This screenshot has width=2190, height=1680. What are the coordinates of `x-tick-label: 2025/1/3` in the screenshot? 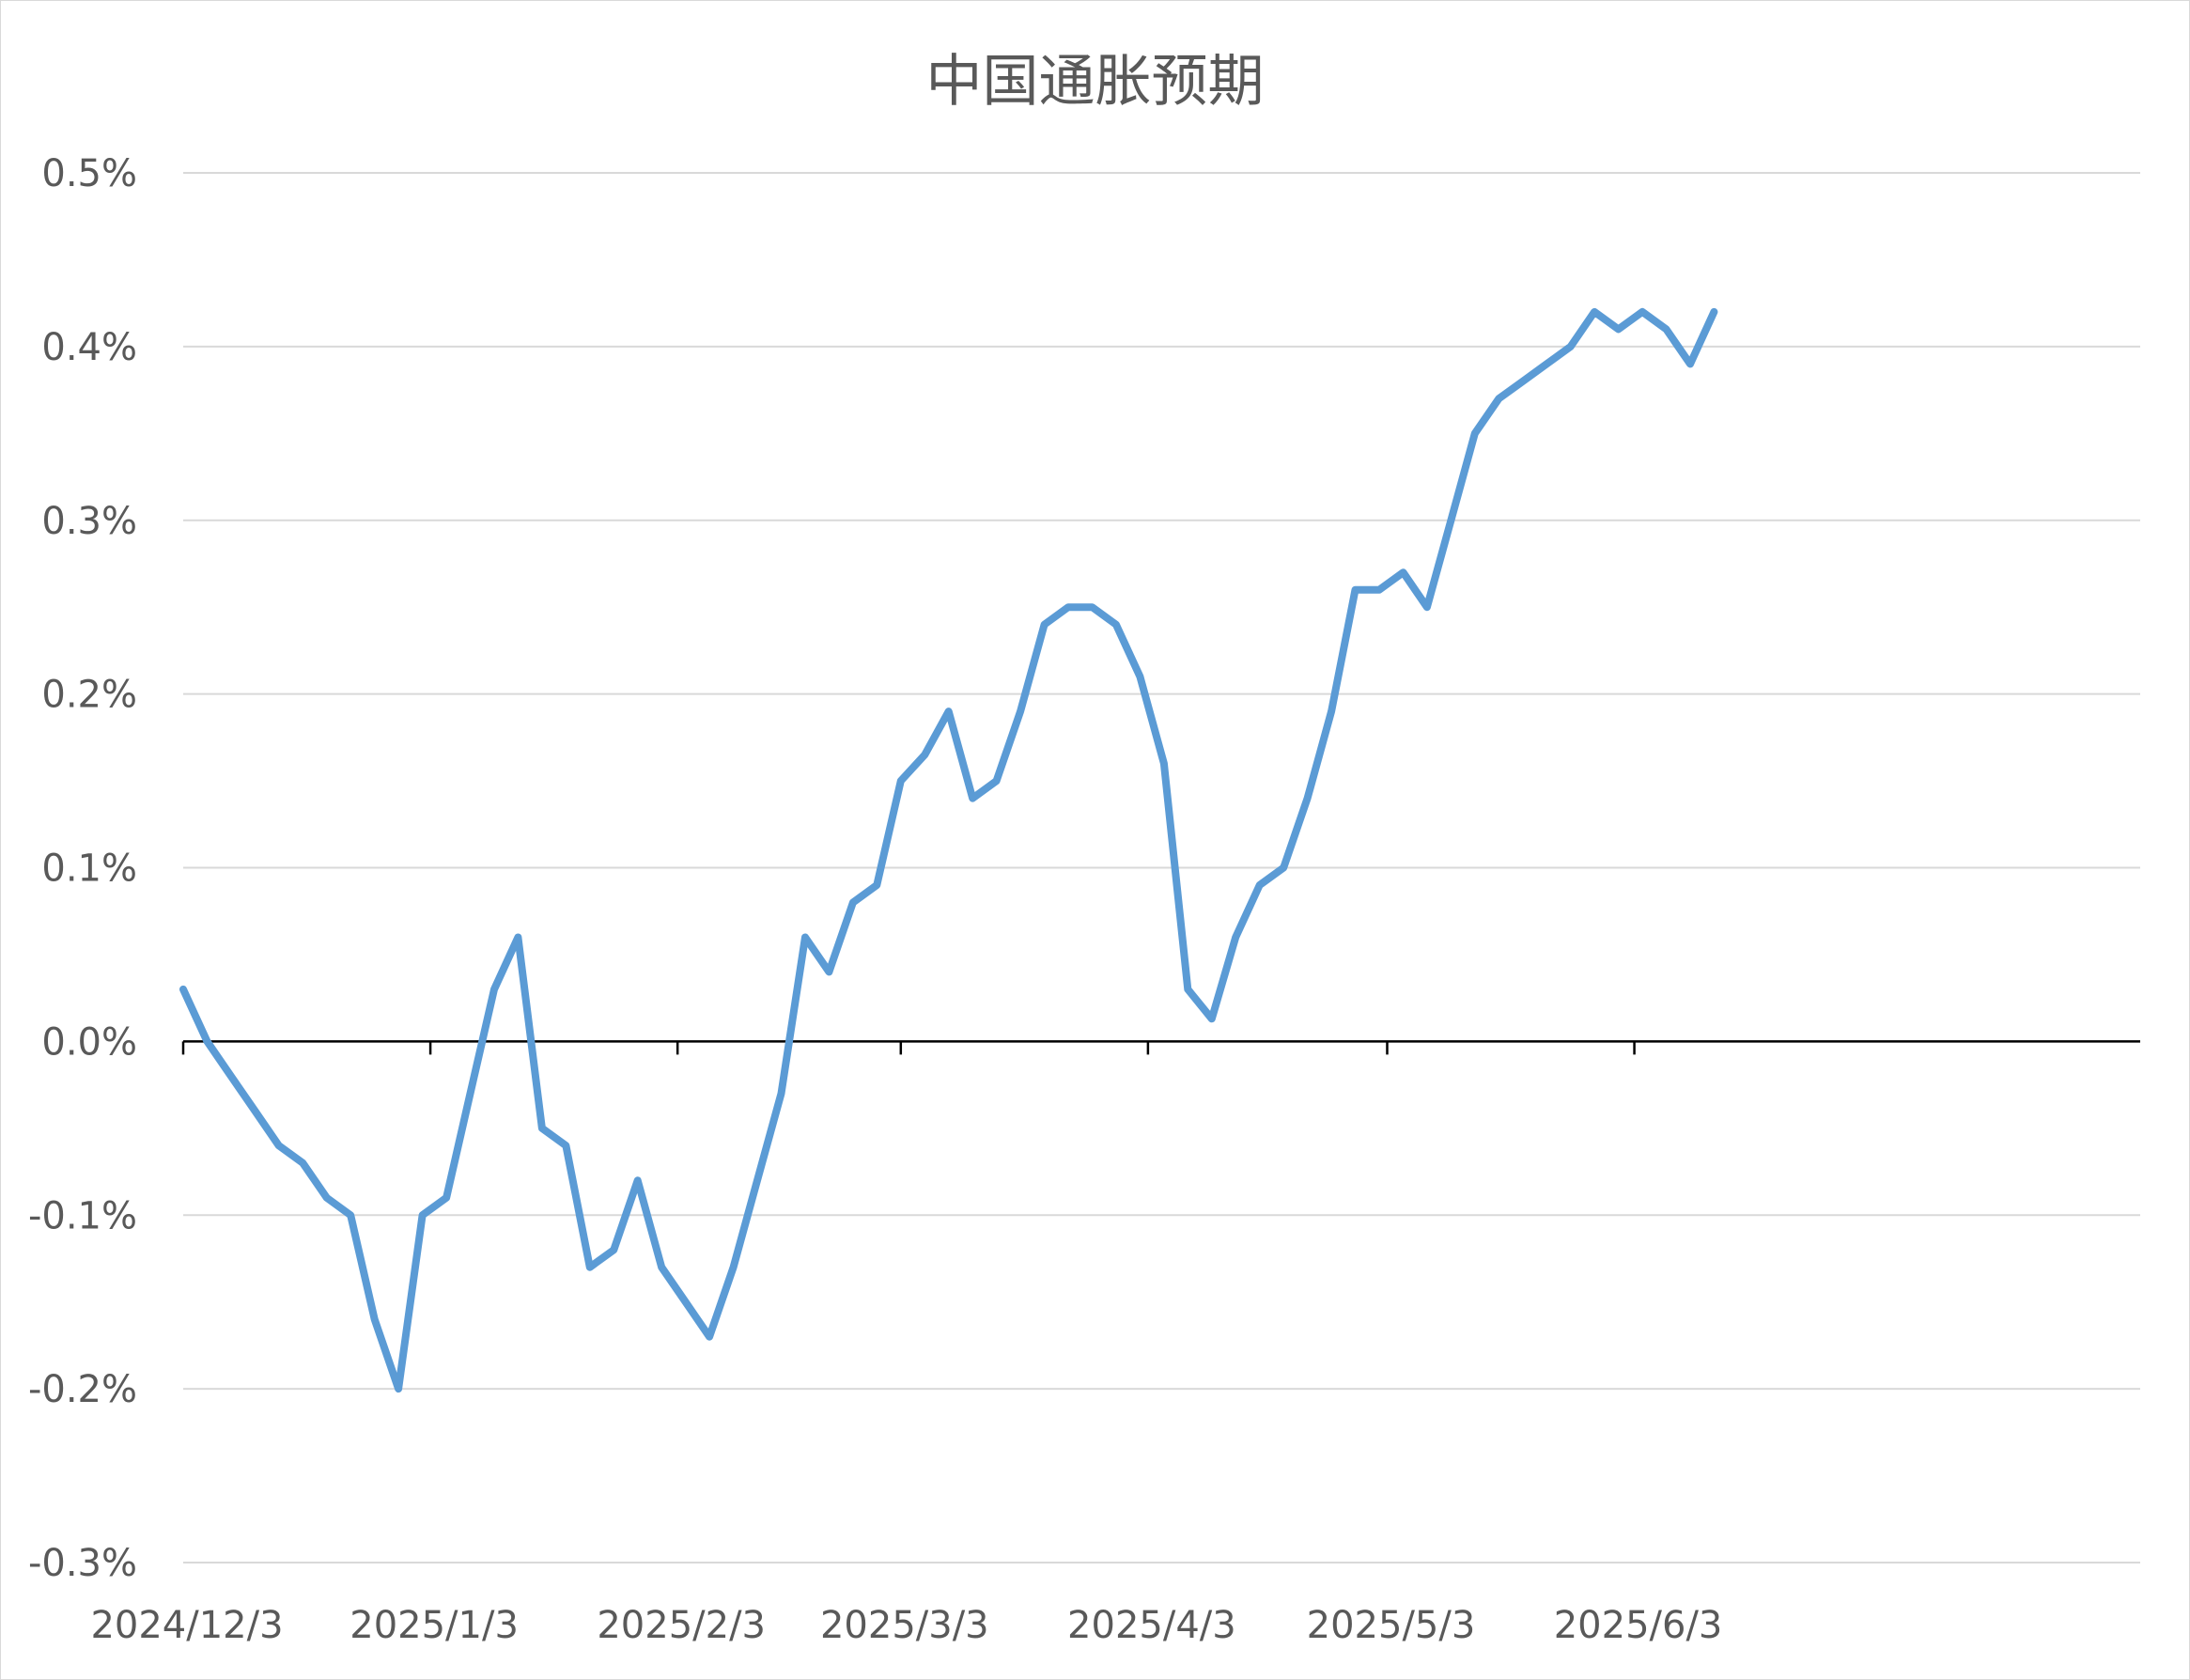 It's located at (434, 1625).